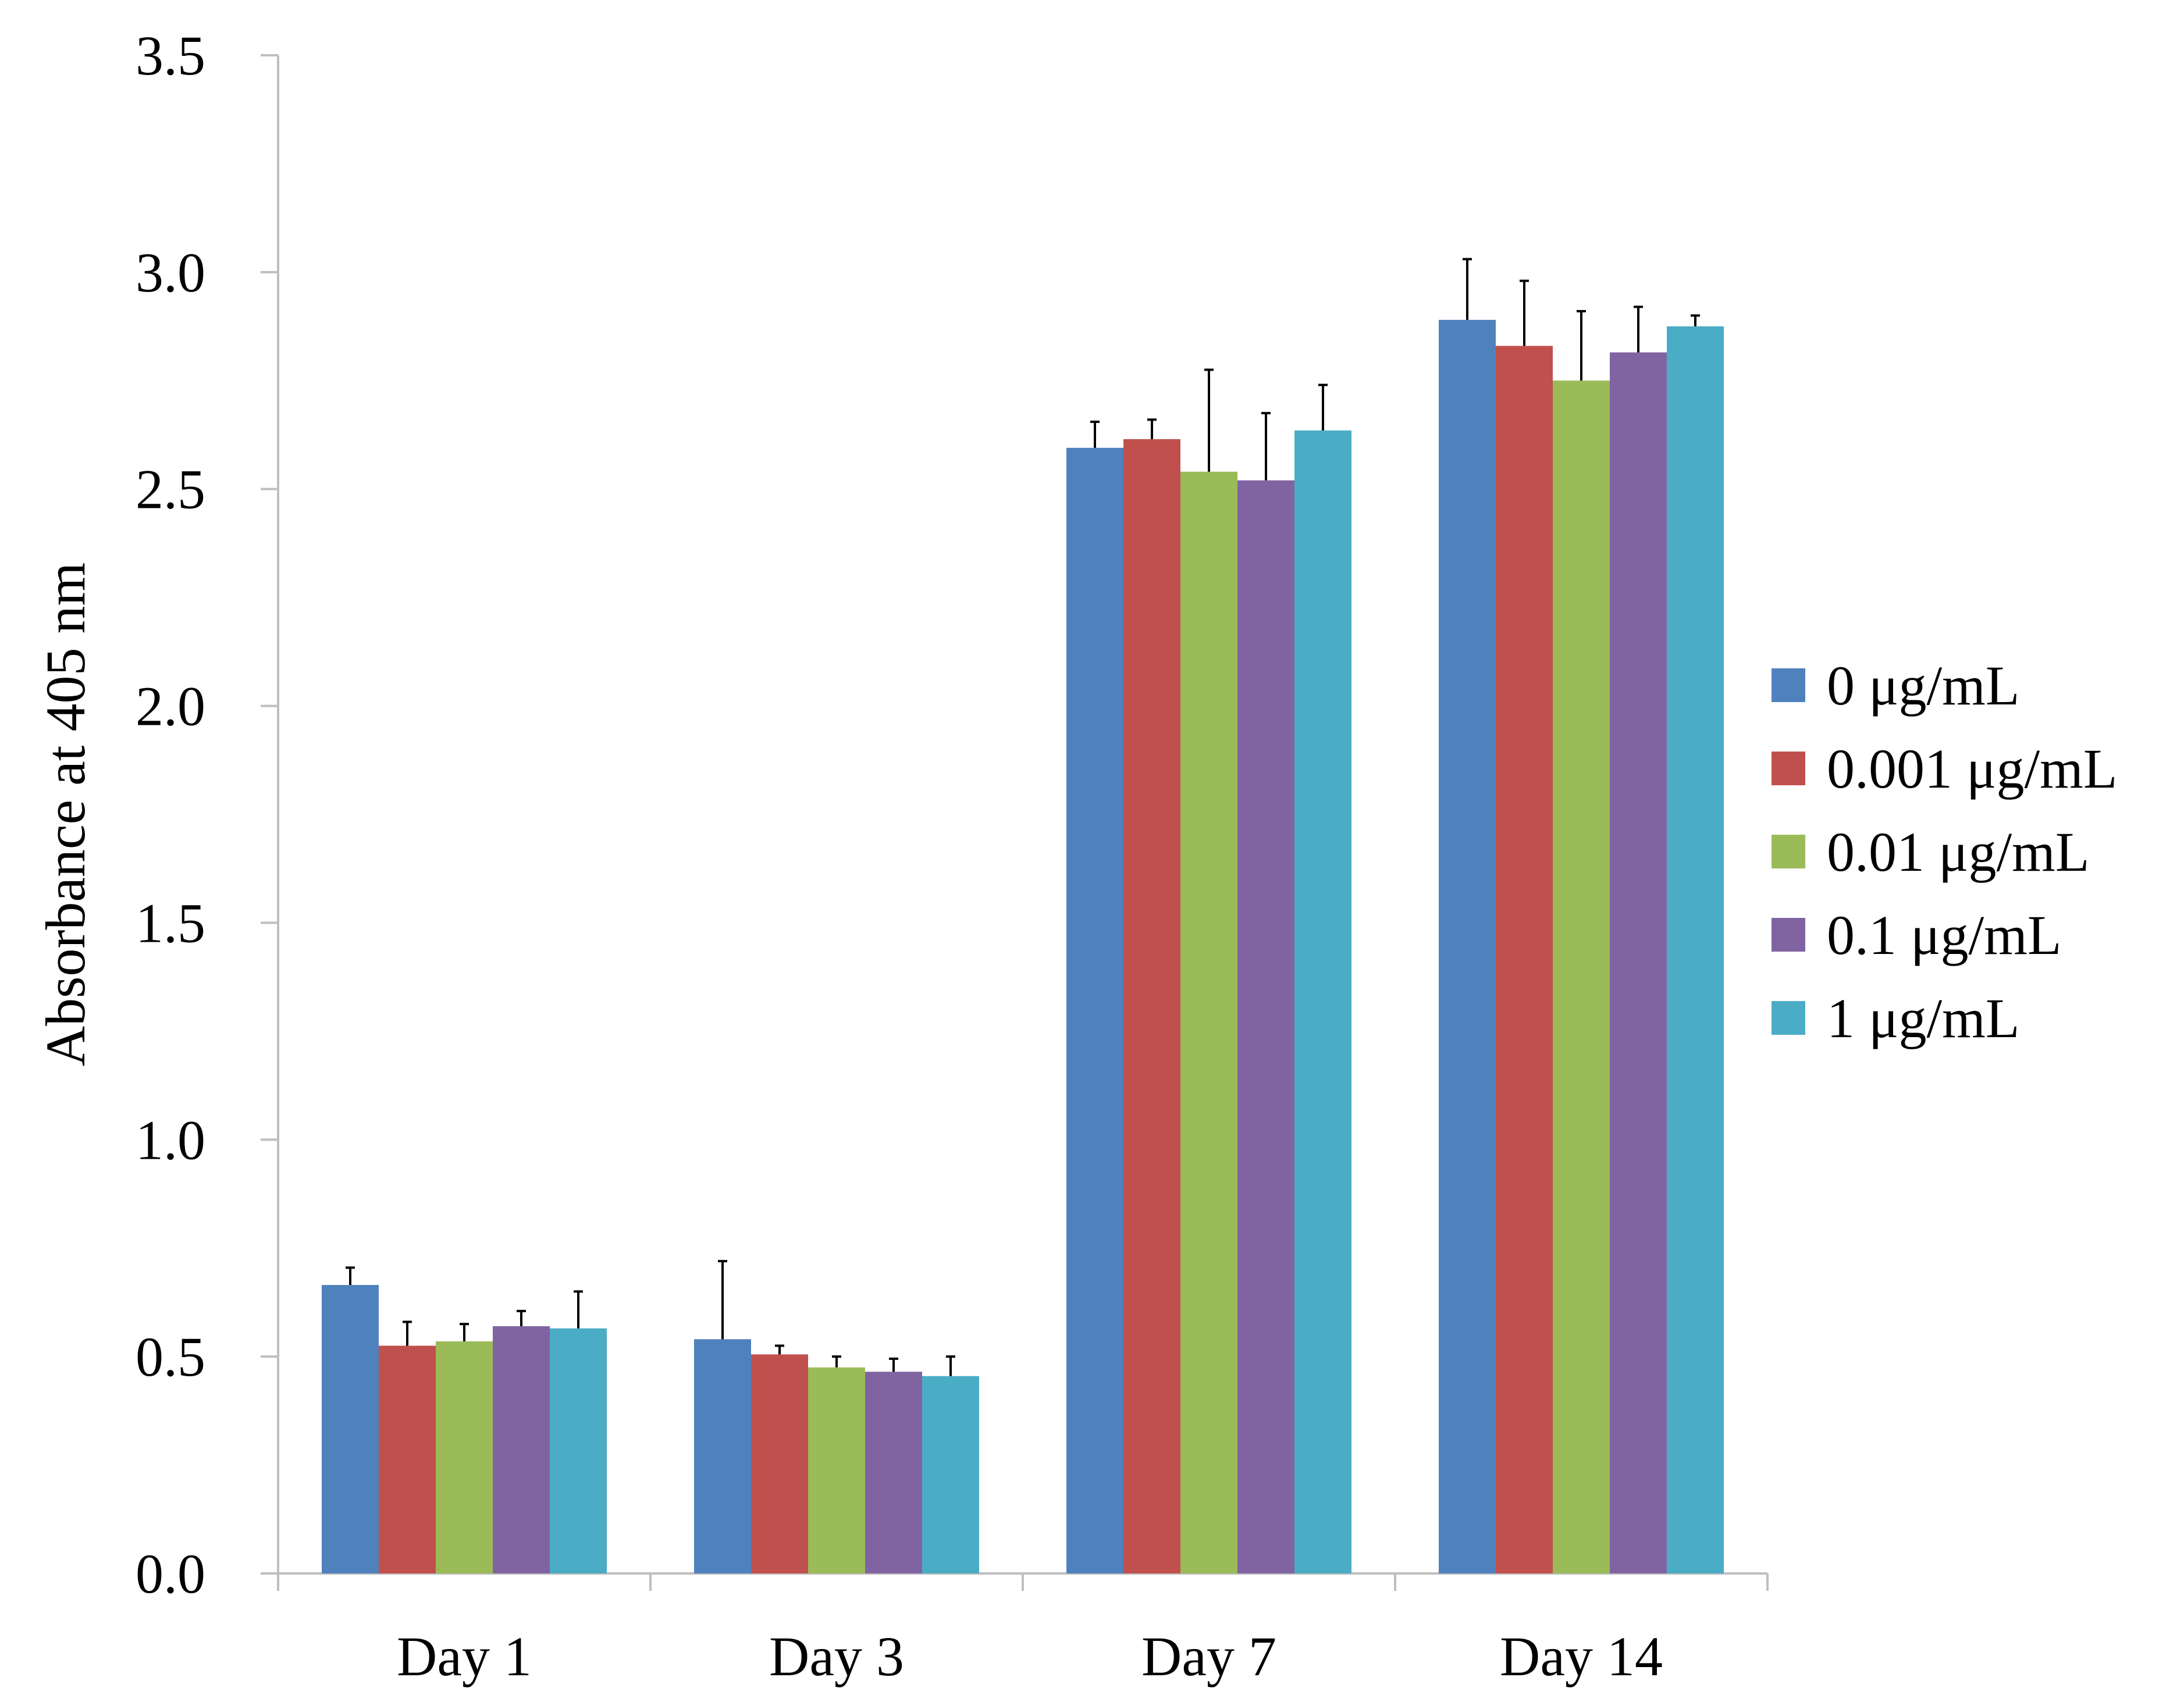 The height and width of the screenshot is (1702, 2184). I want to click on legend-label: 0.01 μg/mL, so click(1958, 852).